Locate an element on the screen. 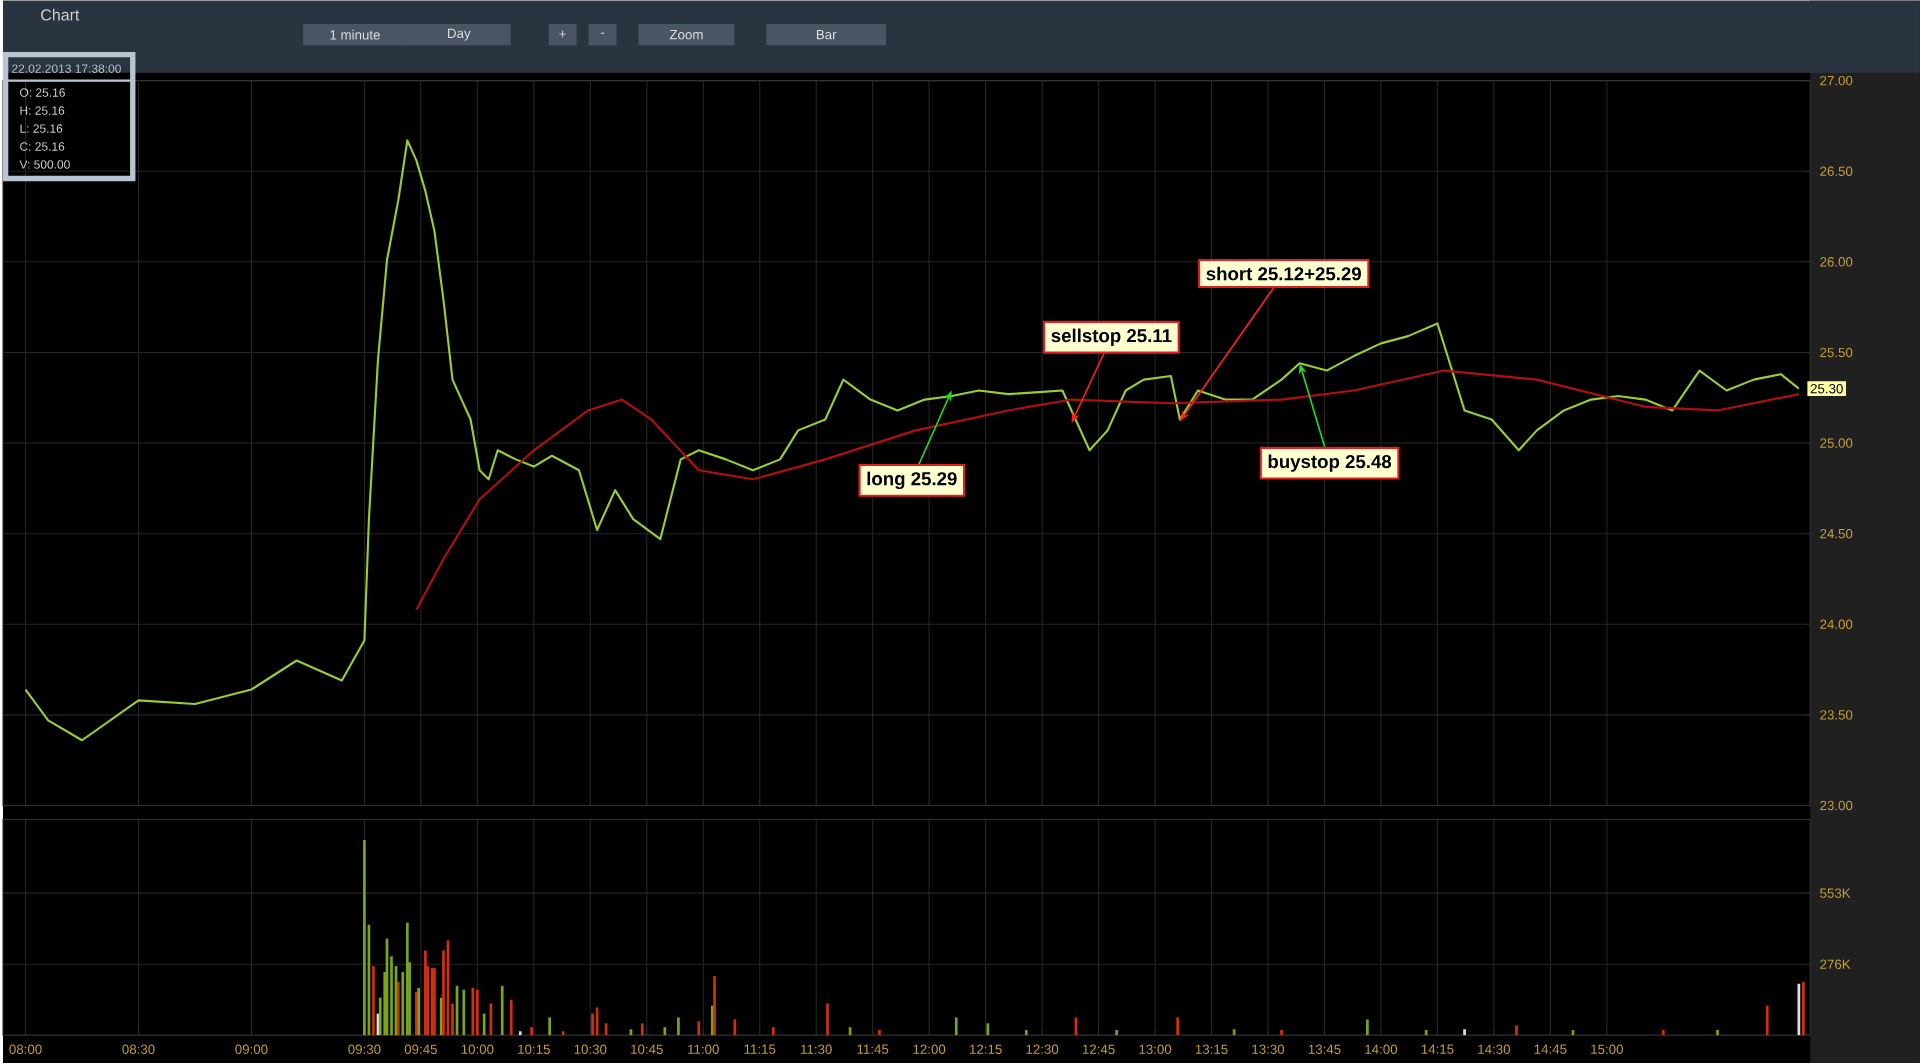  annotation: long 25.29 is located at coordinates (912, 481).